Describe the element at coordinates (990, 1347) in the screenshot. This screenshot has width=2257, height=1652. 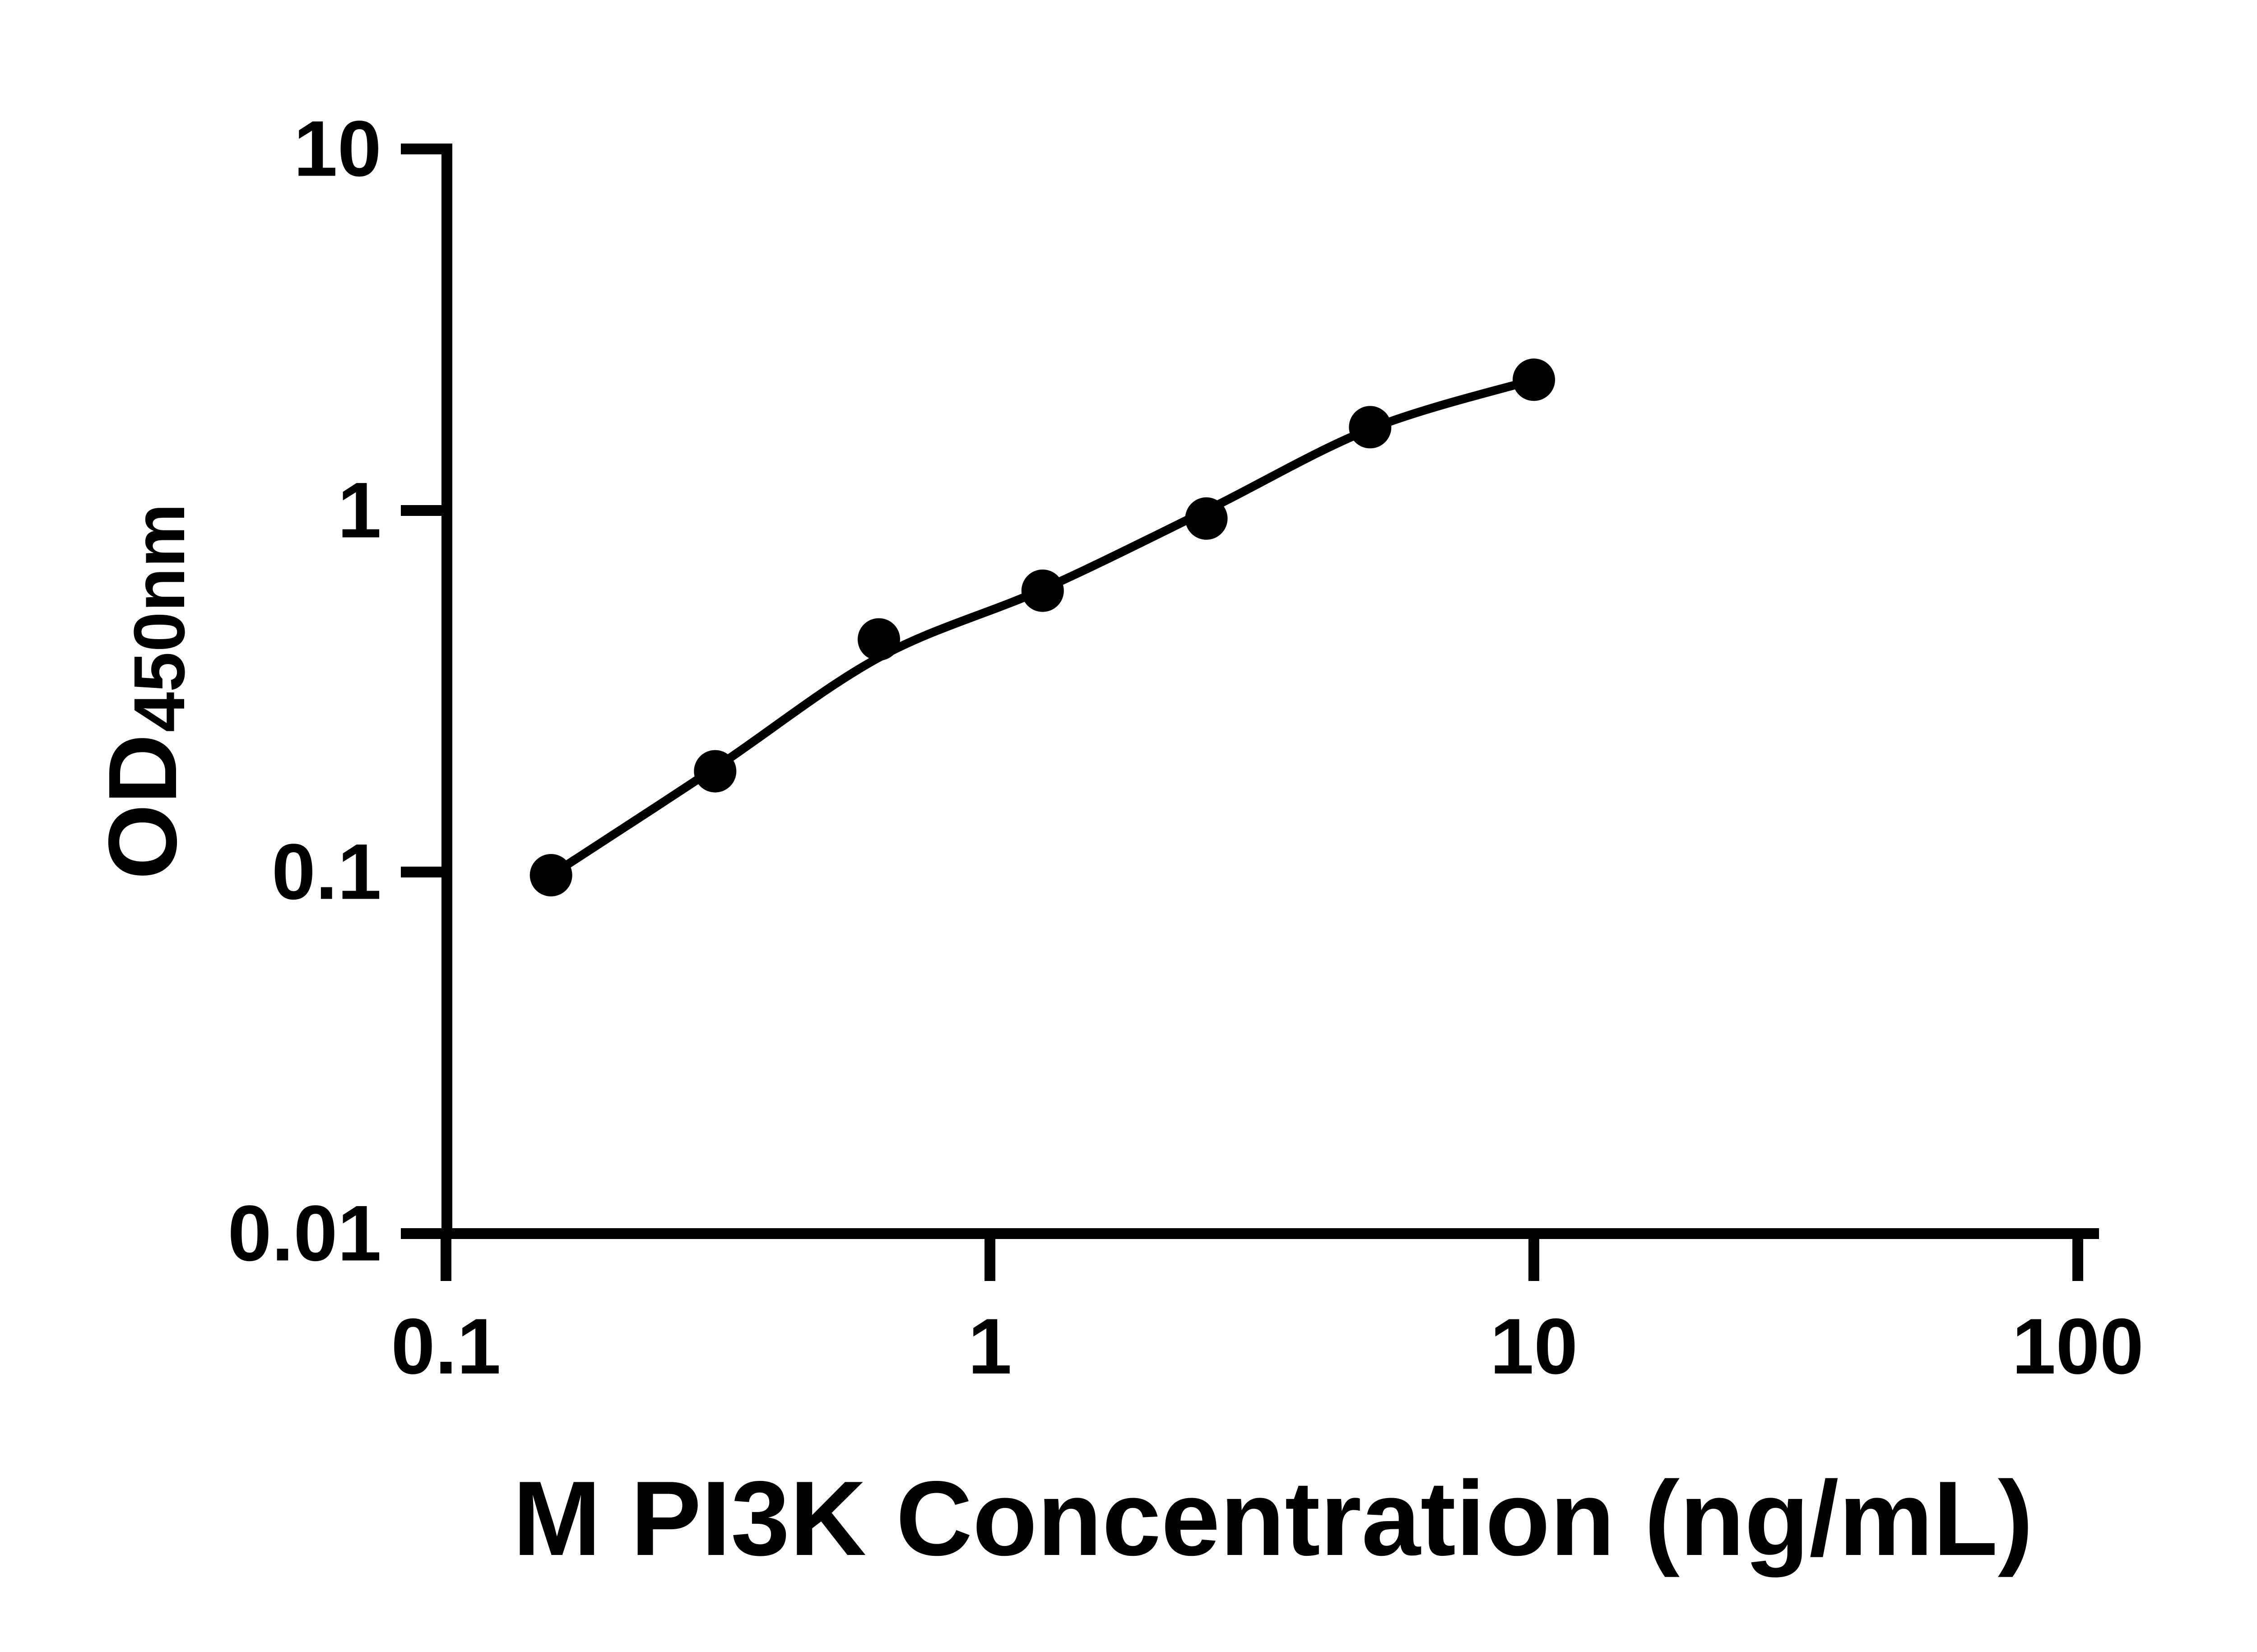
I see `x-tick-label: 1` at that location.